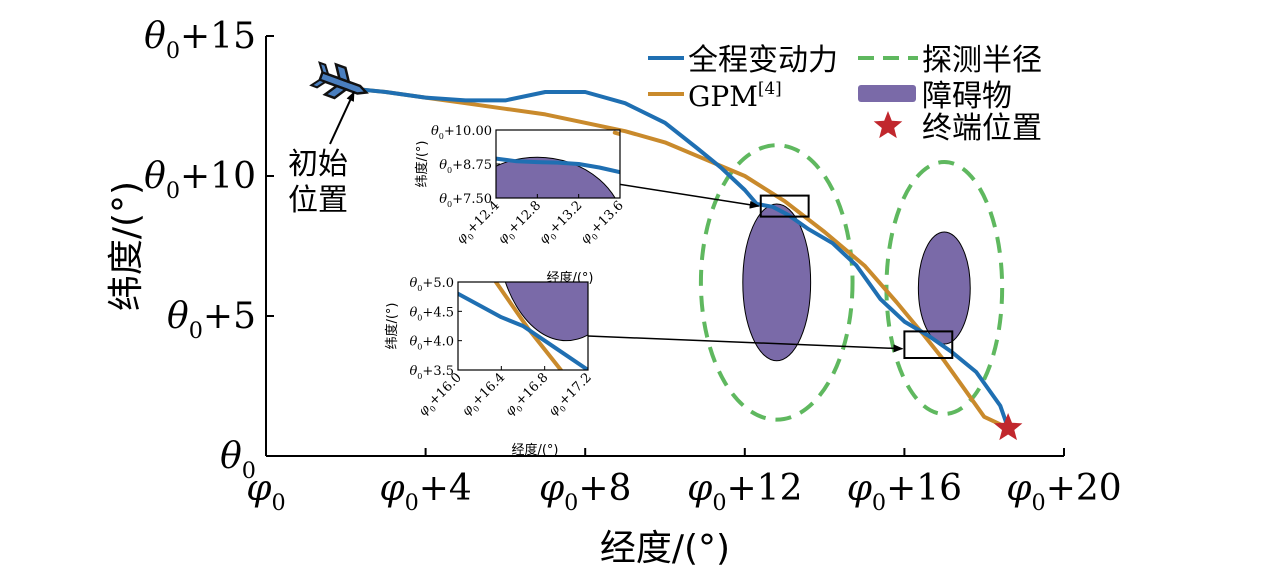 The image size is (1276, 576). Describe the element at coordinates (887, 93) in the screenshot. I see `legend-swatch-obstacle` at that location.